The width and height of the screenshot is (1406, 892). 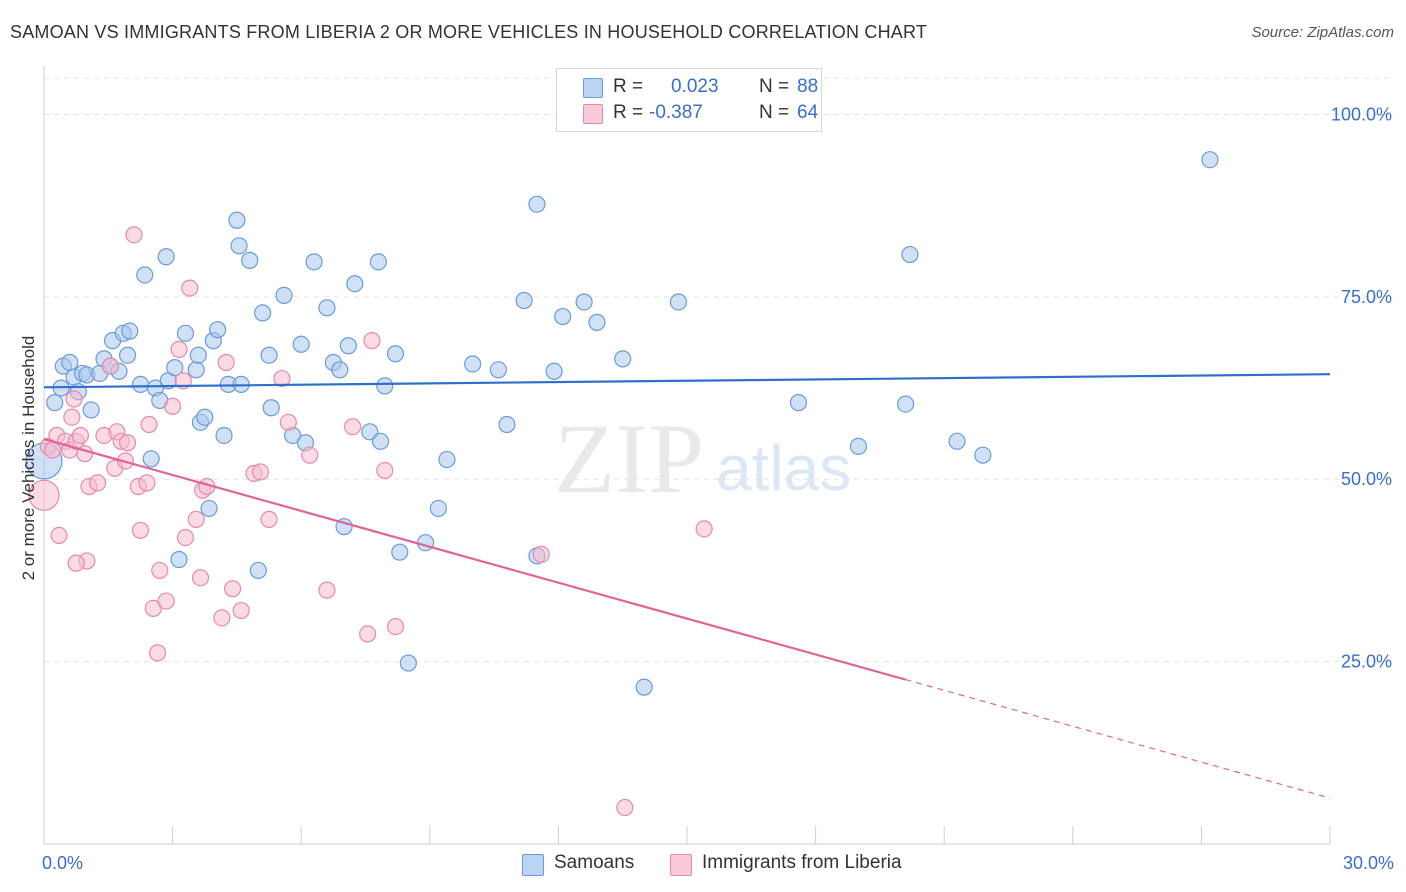 What do you see at coordinates (533, 865) in the screenshot?
I see `bottom-legend-swatch-blue` at bounding box center [533, 865].